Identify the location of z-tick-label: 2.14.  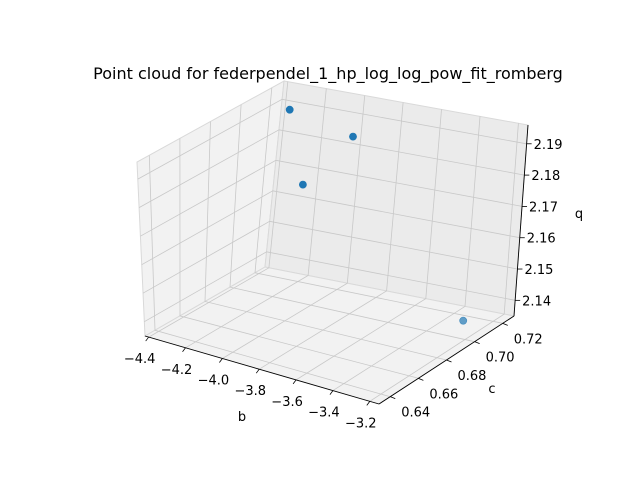
(536, 301).